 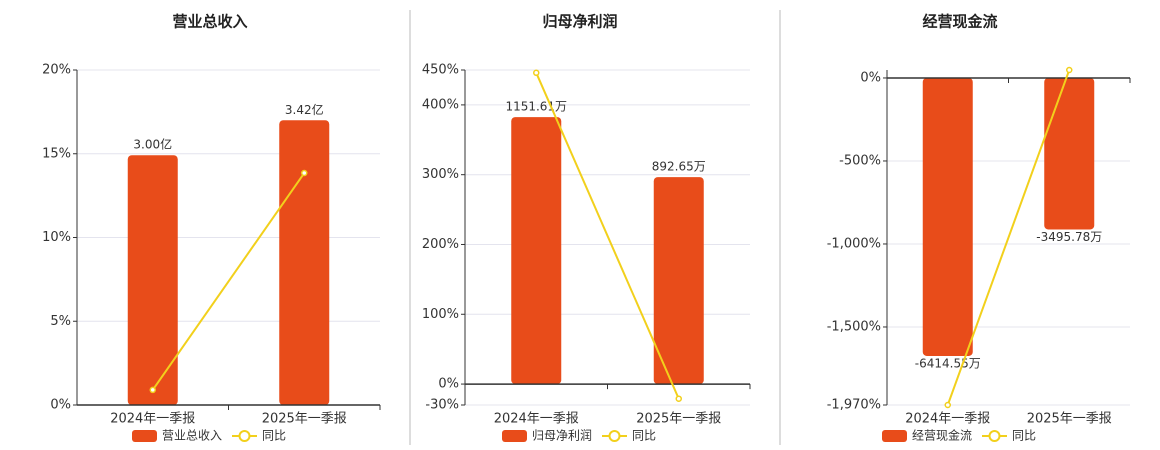 I want to click on y-tick-label: -1,500%, so click(x=854, y=326).